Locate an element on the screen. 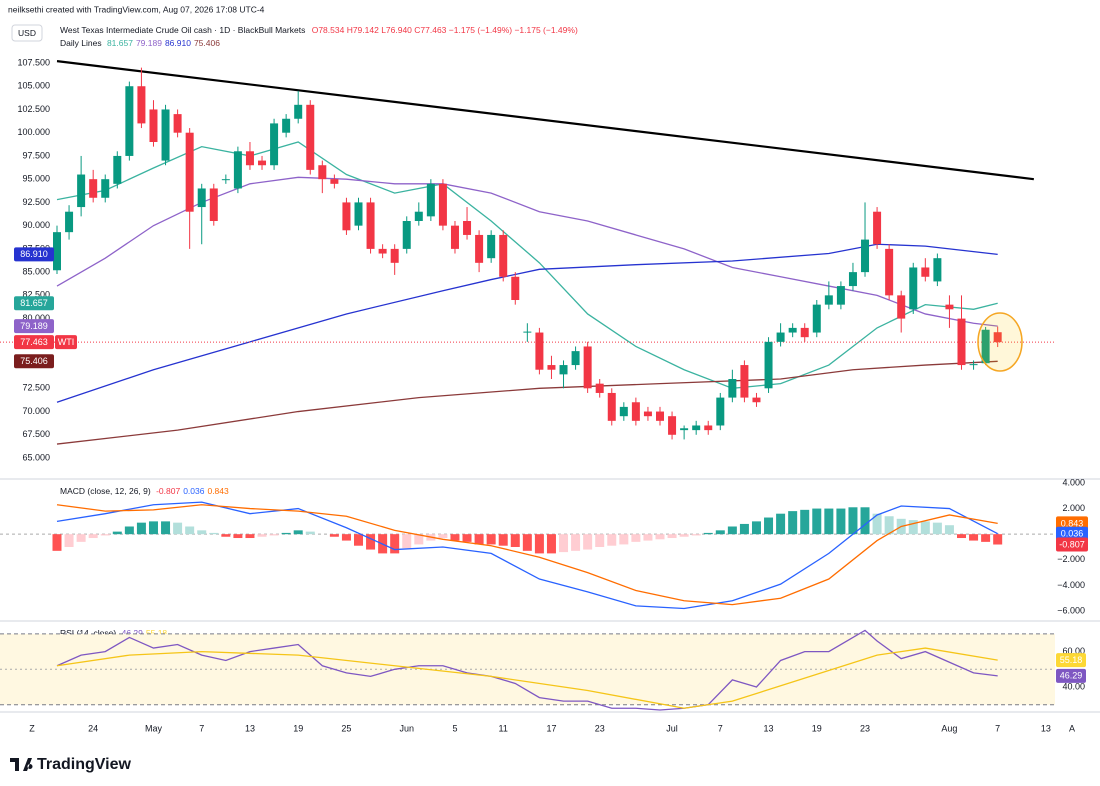 This screenshot has height=786, width=1100. x-tick-label: 5 is located at coordinates (454, 728).